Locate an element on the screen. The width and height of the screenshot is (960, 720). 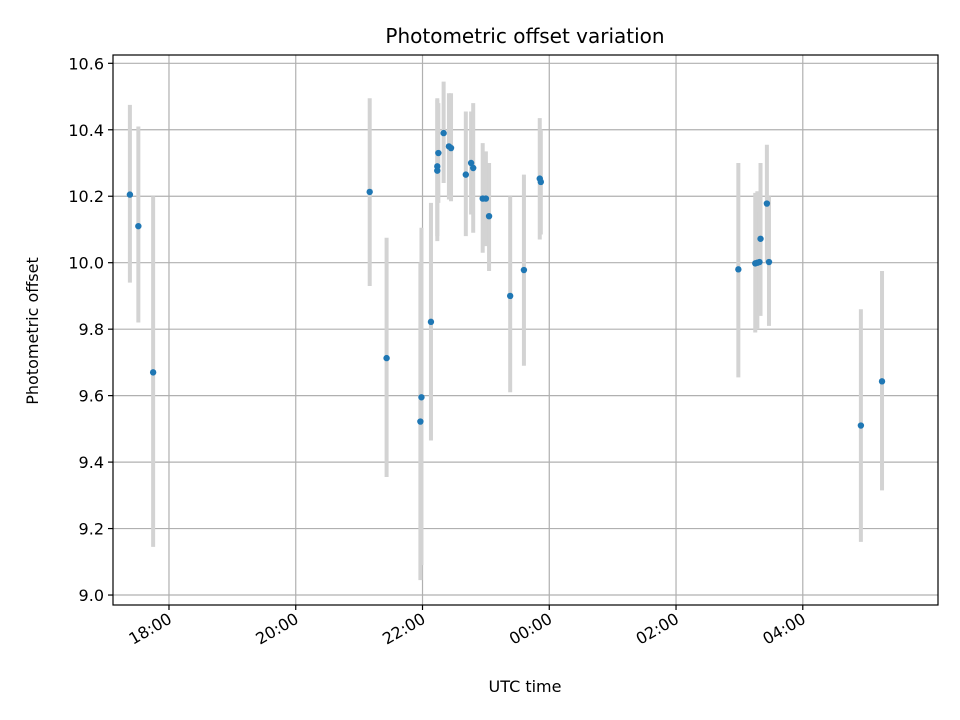
y-tick-label: 9.6 is located at coordinates (91, 396).